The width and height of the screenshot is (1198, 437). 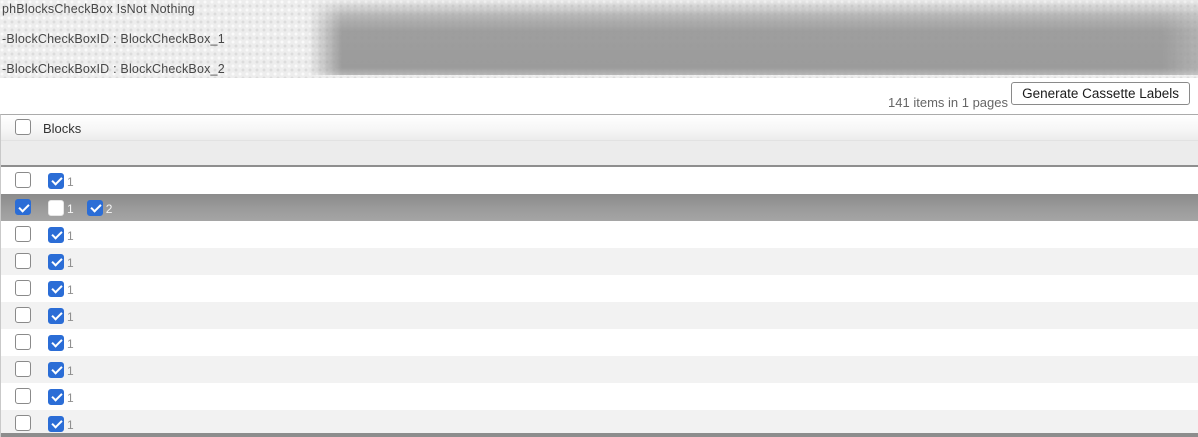 I want to click on debug-line: -BlockCheckBoxID : BlockCheckBox_1, so click(x=113, y=39).